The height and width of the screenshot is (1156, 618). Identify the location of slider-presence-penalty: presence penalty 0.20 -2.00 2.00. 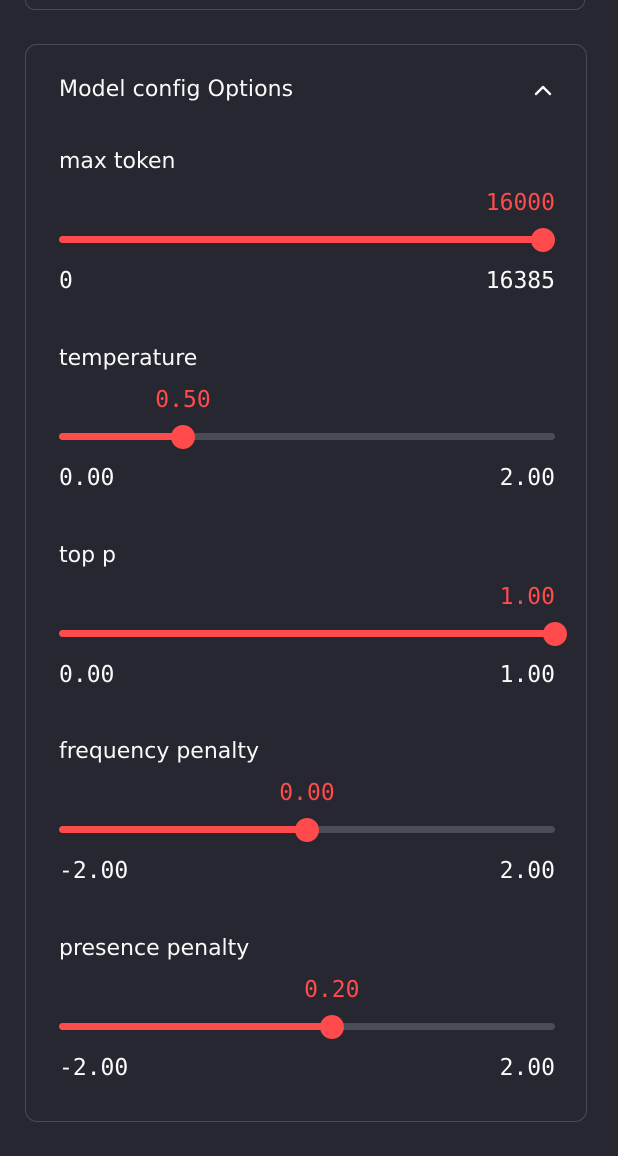
(307, 1011).